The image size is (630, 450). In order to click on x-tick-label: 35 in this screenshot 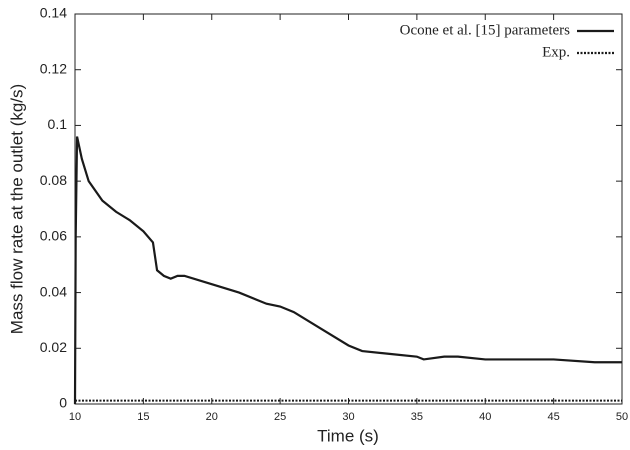, I will do `click(417, 417)`.